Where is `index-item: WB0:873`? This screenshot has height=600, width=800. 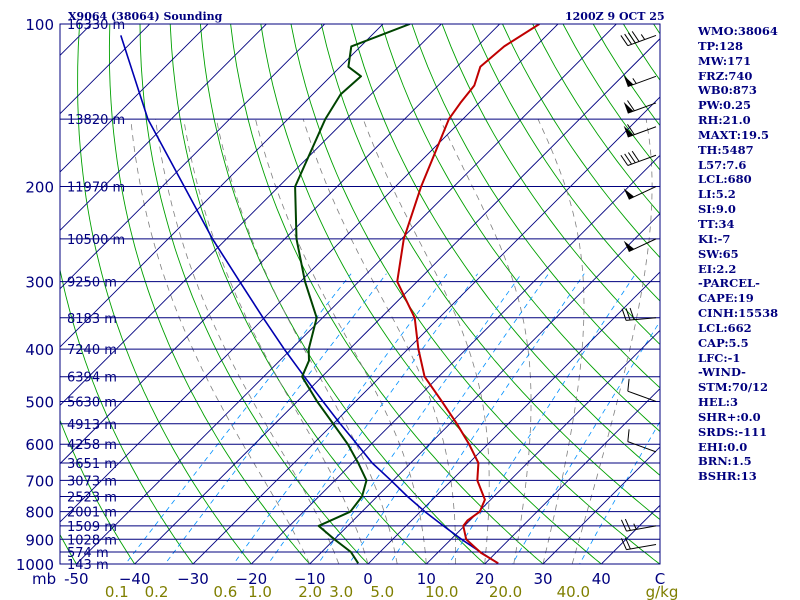 index-item: WB0:873 is located at coordinates (727, 90).